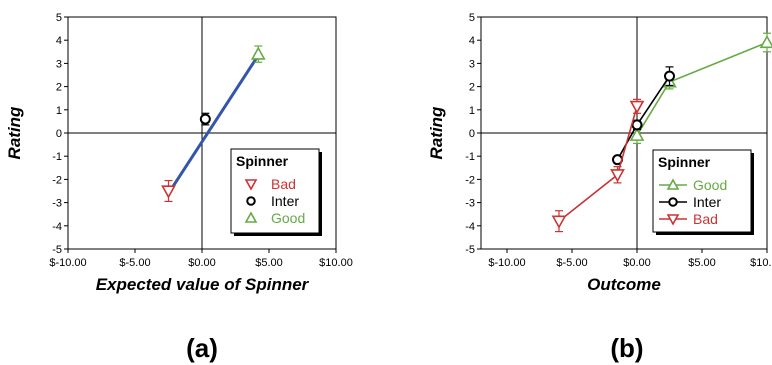 This screenshot has width=772, height=365. What do you see at coordinates (203, 284) in the screenshot?
I see `x-axis-label: Expected value of Spinner` at bounding box center [203, 284].